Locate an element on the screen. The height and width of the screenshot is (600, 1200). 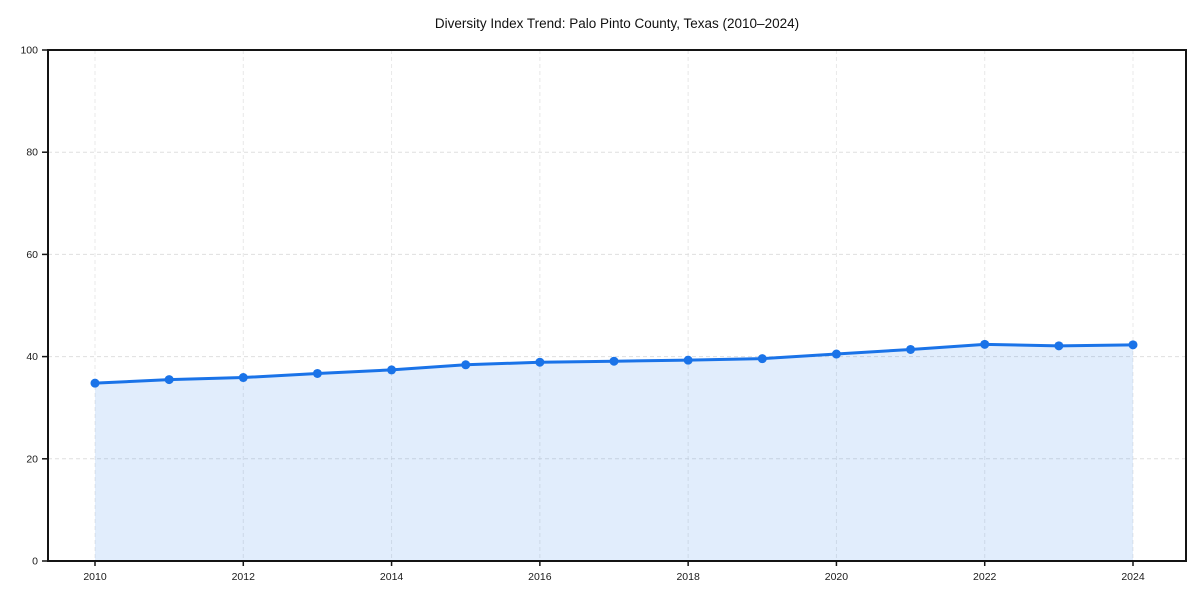
x-tick-label-2014: 2014 is located at coordinates (392, 577).